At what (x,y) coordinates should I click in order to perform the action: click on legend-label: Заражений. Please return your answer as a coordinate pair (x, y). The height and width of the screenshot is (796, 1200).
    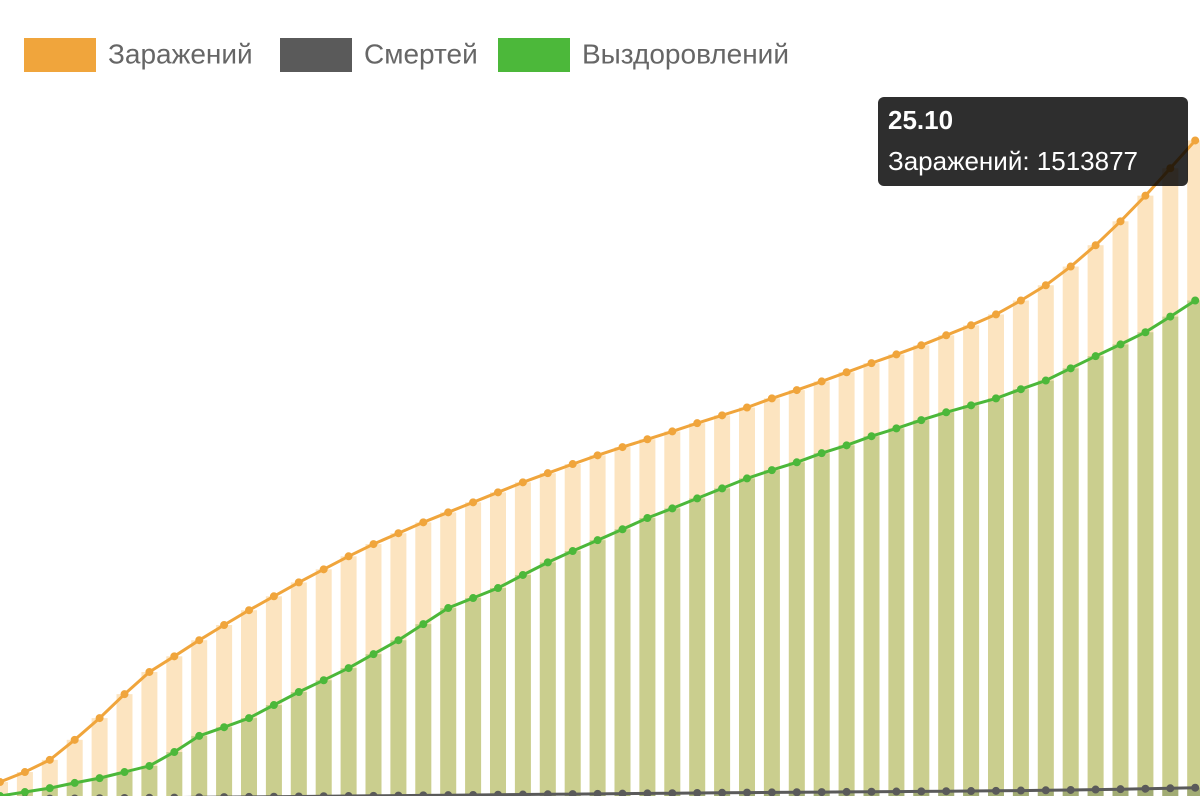
    Looking at the image, I should click on (180, 53).